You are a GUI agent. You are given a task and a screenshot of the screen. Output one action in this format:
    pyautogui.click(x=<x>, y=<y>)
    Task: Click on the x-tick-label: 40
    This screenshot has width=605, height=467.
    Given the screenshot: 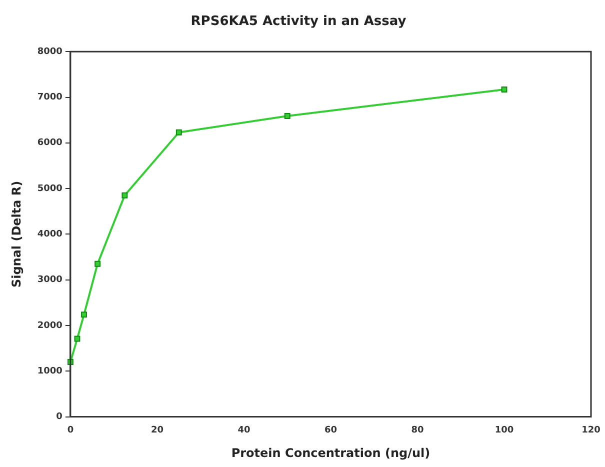 What is the action you would take?
    pyautogui.click(x=244, y=431)
    